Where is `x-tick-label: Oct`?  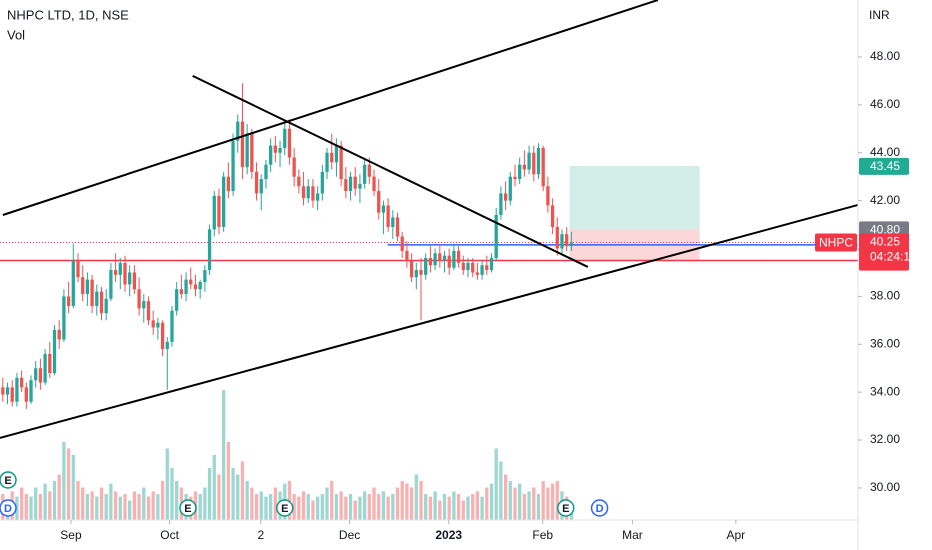 x-tick-label: Oct is located at coordinates (169, 535).